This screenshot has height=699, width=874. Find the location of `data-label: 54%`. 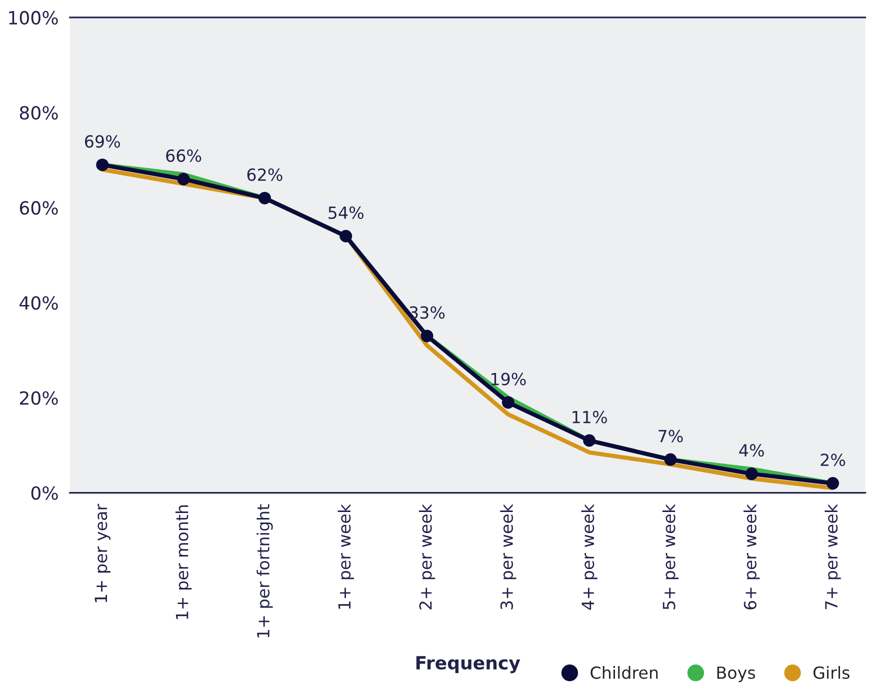

data-label: 54% is located at coordinates (346, 213).